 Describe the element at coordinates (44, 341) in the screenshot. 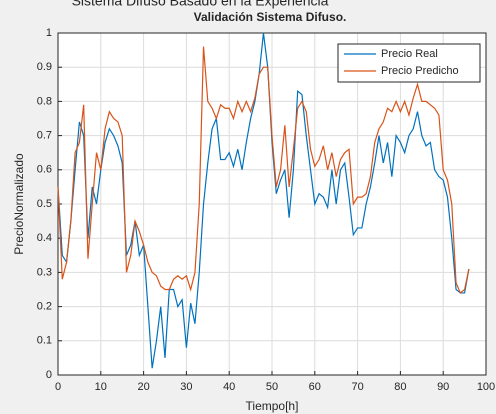

I see `y-tick-label: 0.1` at that location.